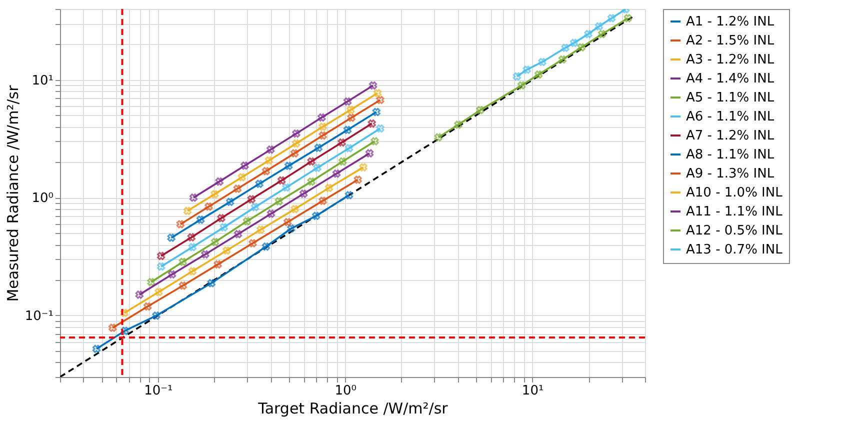 The height and width of the screenshot is (446, 851). What do you see at coordinates (43, 198) in the screenshot?
I see `y-tick-label: 10⁰` at bounding box center [43, 198].